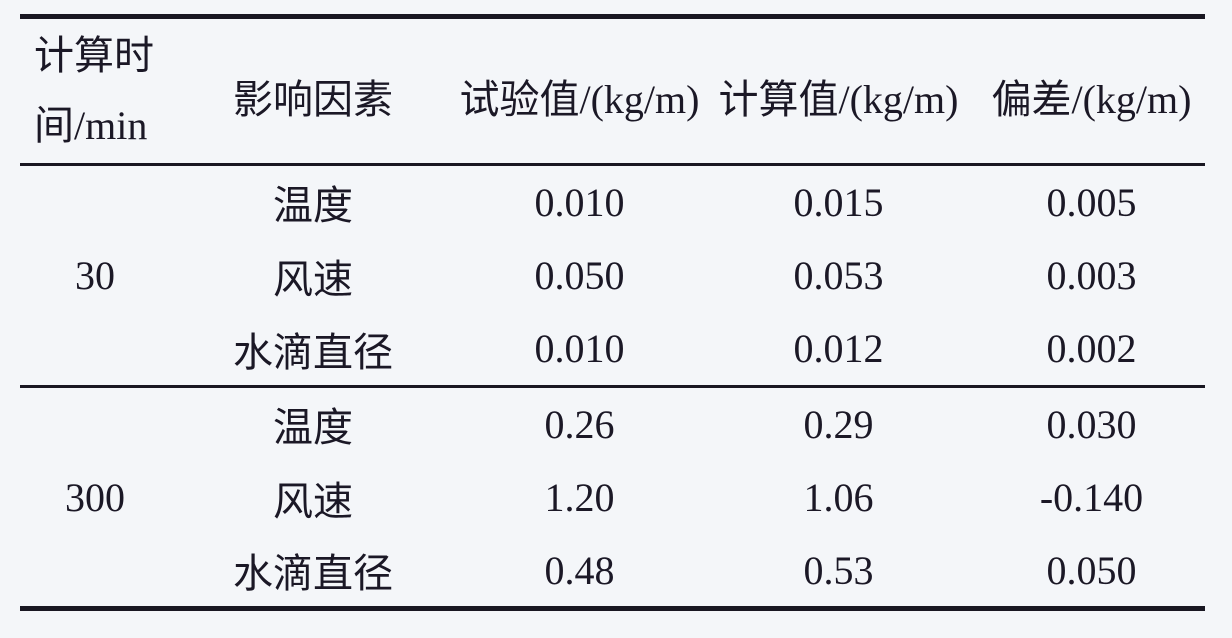 Image resolution: width=1232 pixels, height=638 pixels. What do you see at coordinates (838, 424) in the screenshot?
I see `calc-value-cell: 0.29` at bounding box center [838, 424].